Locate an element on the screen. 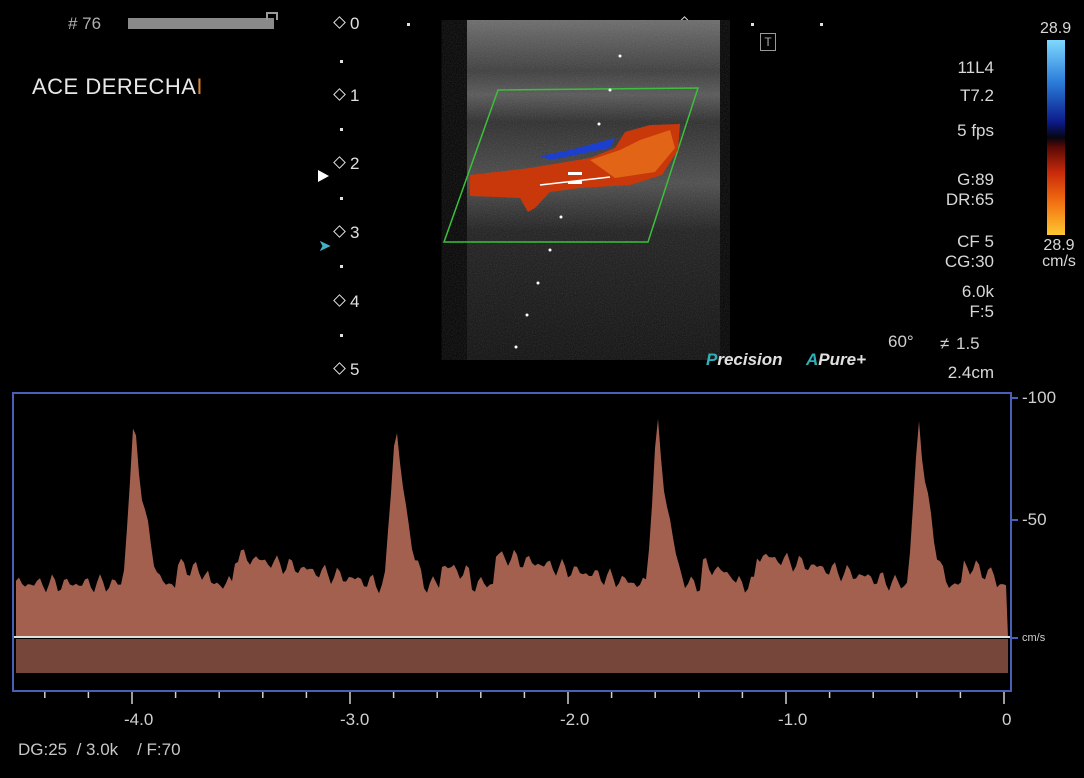 The height and width of the screenshot is (778, 1084). x-tick-minus4: -4.0 is located at coordinates (139, 719).